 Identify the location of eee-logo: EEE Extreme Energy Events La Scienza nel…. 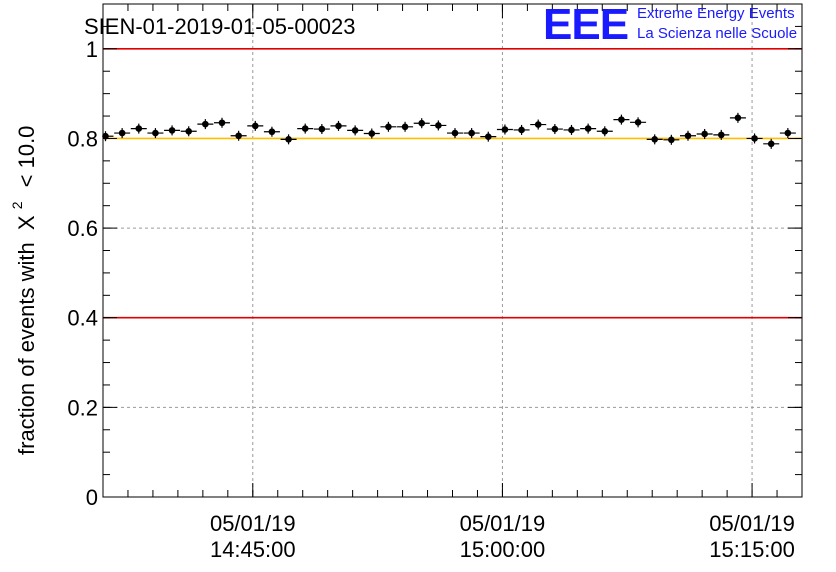
(670, 24).